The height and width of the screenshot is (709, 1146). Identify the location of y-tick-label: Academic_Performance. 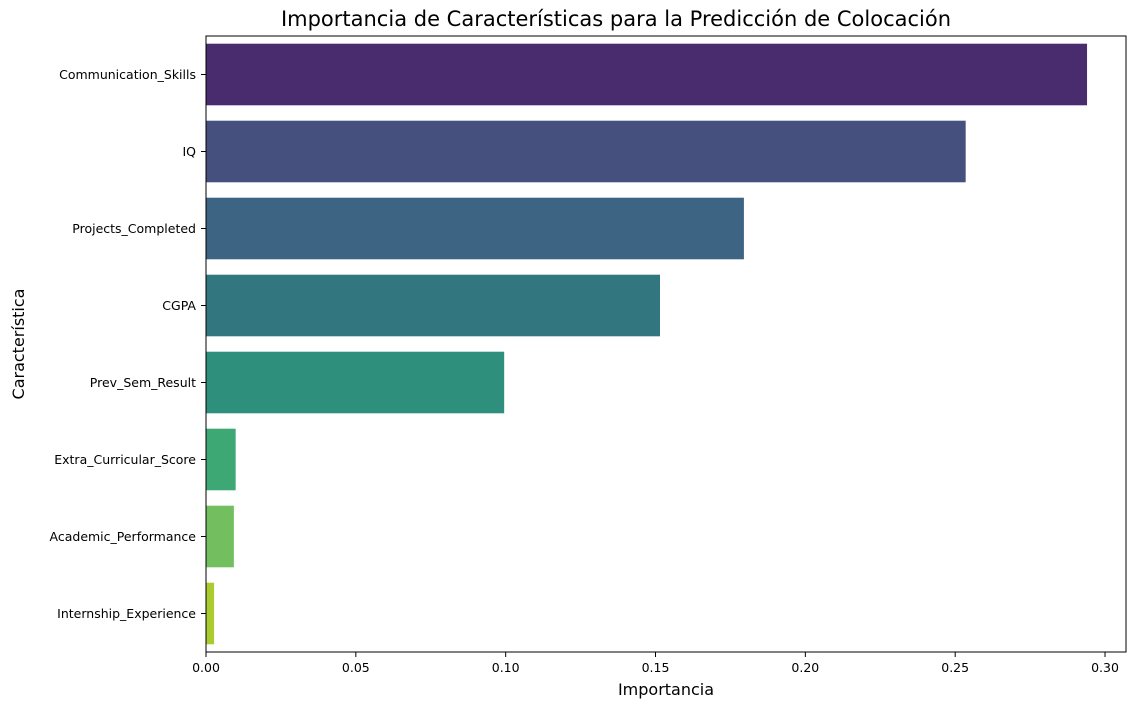
(123, 536).